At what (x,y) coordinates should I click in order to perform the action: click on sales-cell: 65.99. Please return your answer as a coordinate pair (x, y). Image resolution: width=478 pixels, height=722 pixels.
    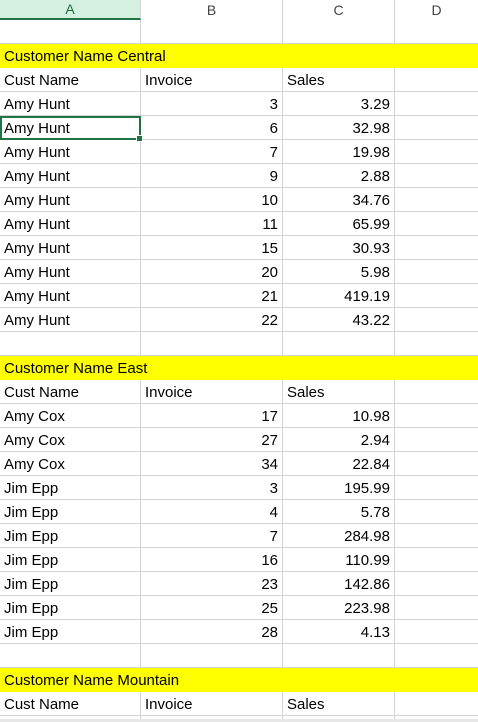
    Looking at the image, I should click on (339, 224).